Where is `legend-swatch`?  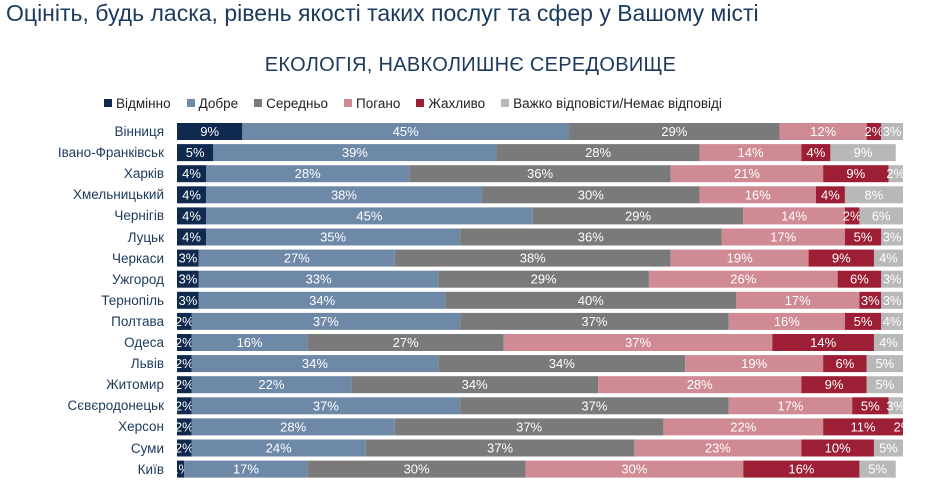 legend-swatch is located at coordinates (420, 103).